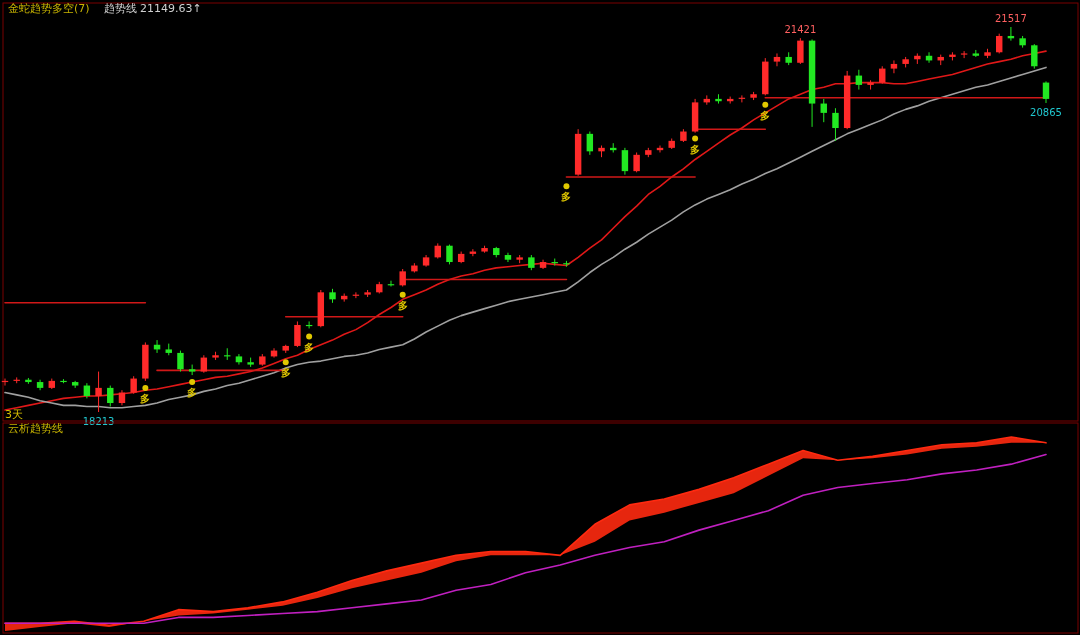 The height and width of the screenshot is (635, 1080). What do you see at coordinates (35, 428) in the screenshot?
I see `chart-title: 云析趋势线` at bounding box center [35, 428].